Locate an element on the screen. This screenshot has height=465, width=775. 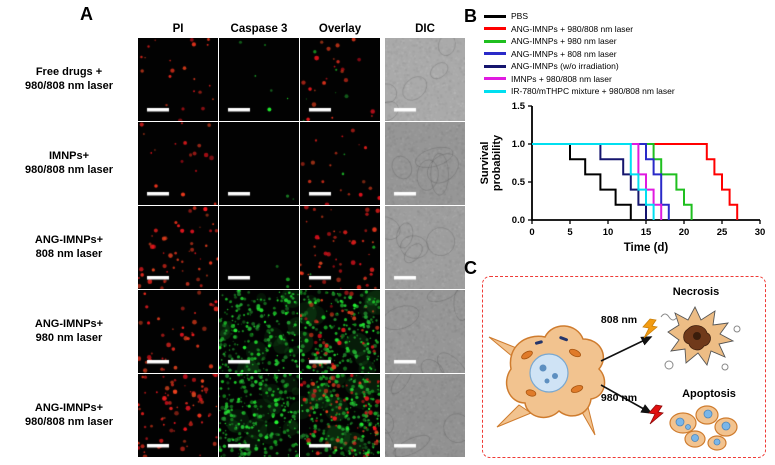
arrow-to-necrosis is located at coordinates (626, 349).